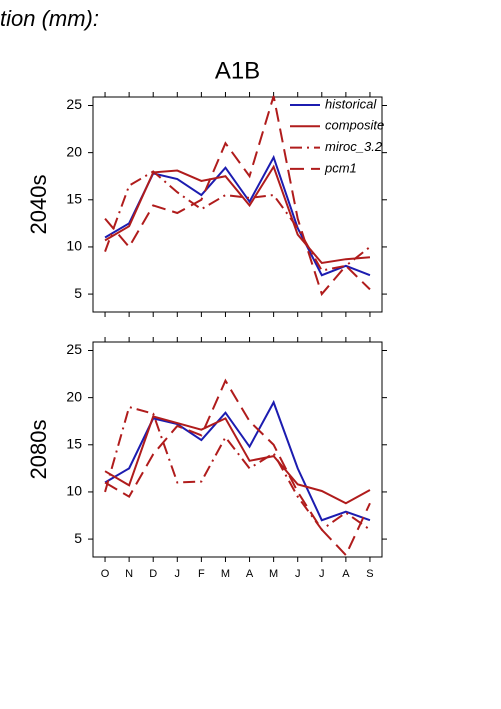  Describe the element at coordinates (38, 450) in the screenshot. I see `y-axis-label: 2080s` at that location.